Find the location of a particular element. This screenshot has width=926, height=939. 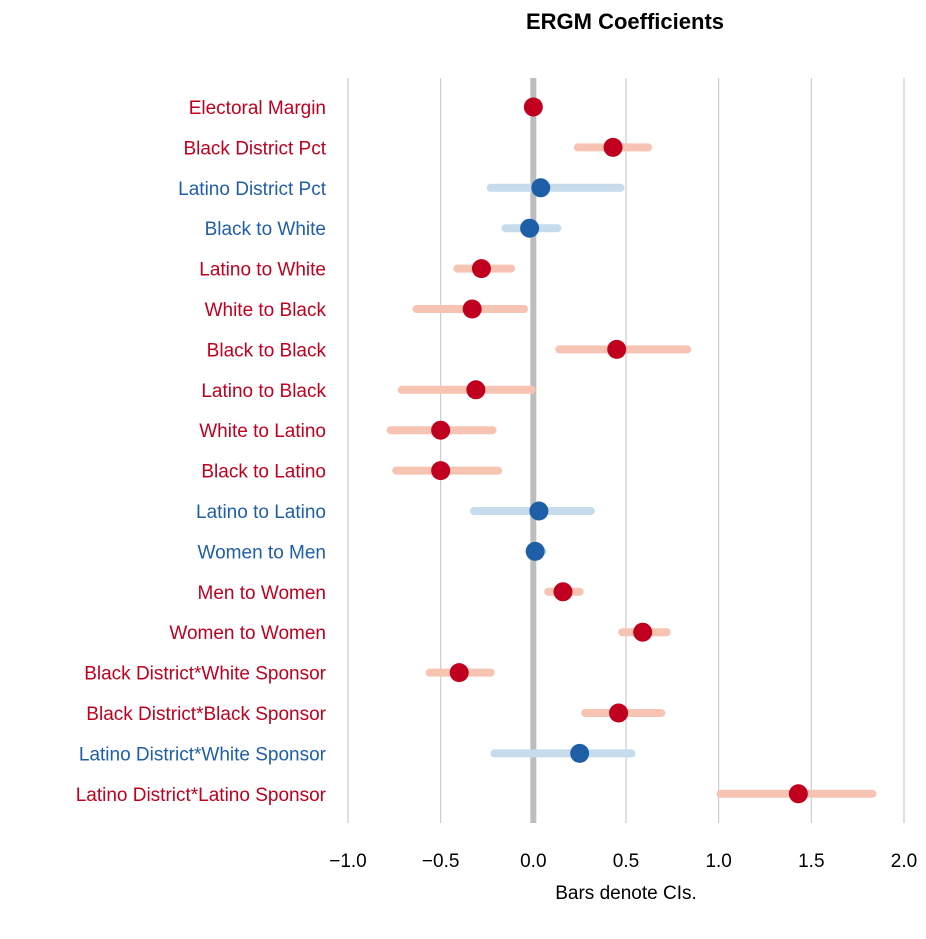

category-label: Latino to Latino is located at coordinates (261, 512).